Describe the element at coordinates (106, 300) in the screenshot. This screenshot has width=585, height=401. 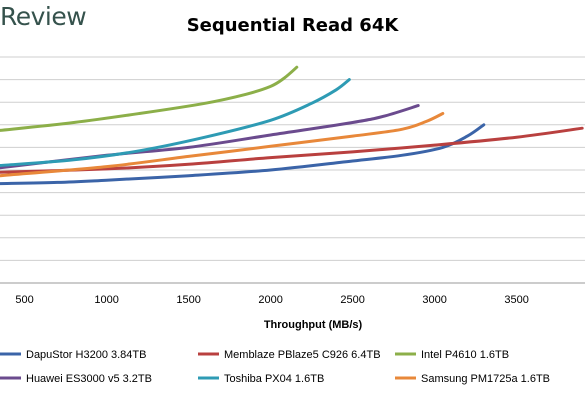
I see `x-tick-label: 1000` at that location.